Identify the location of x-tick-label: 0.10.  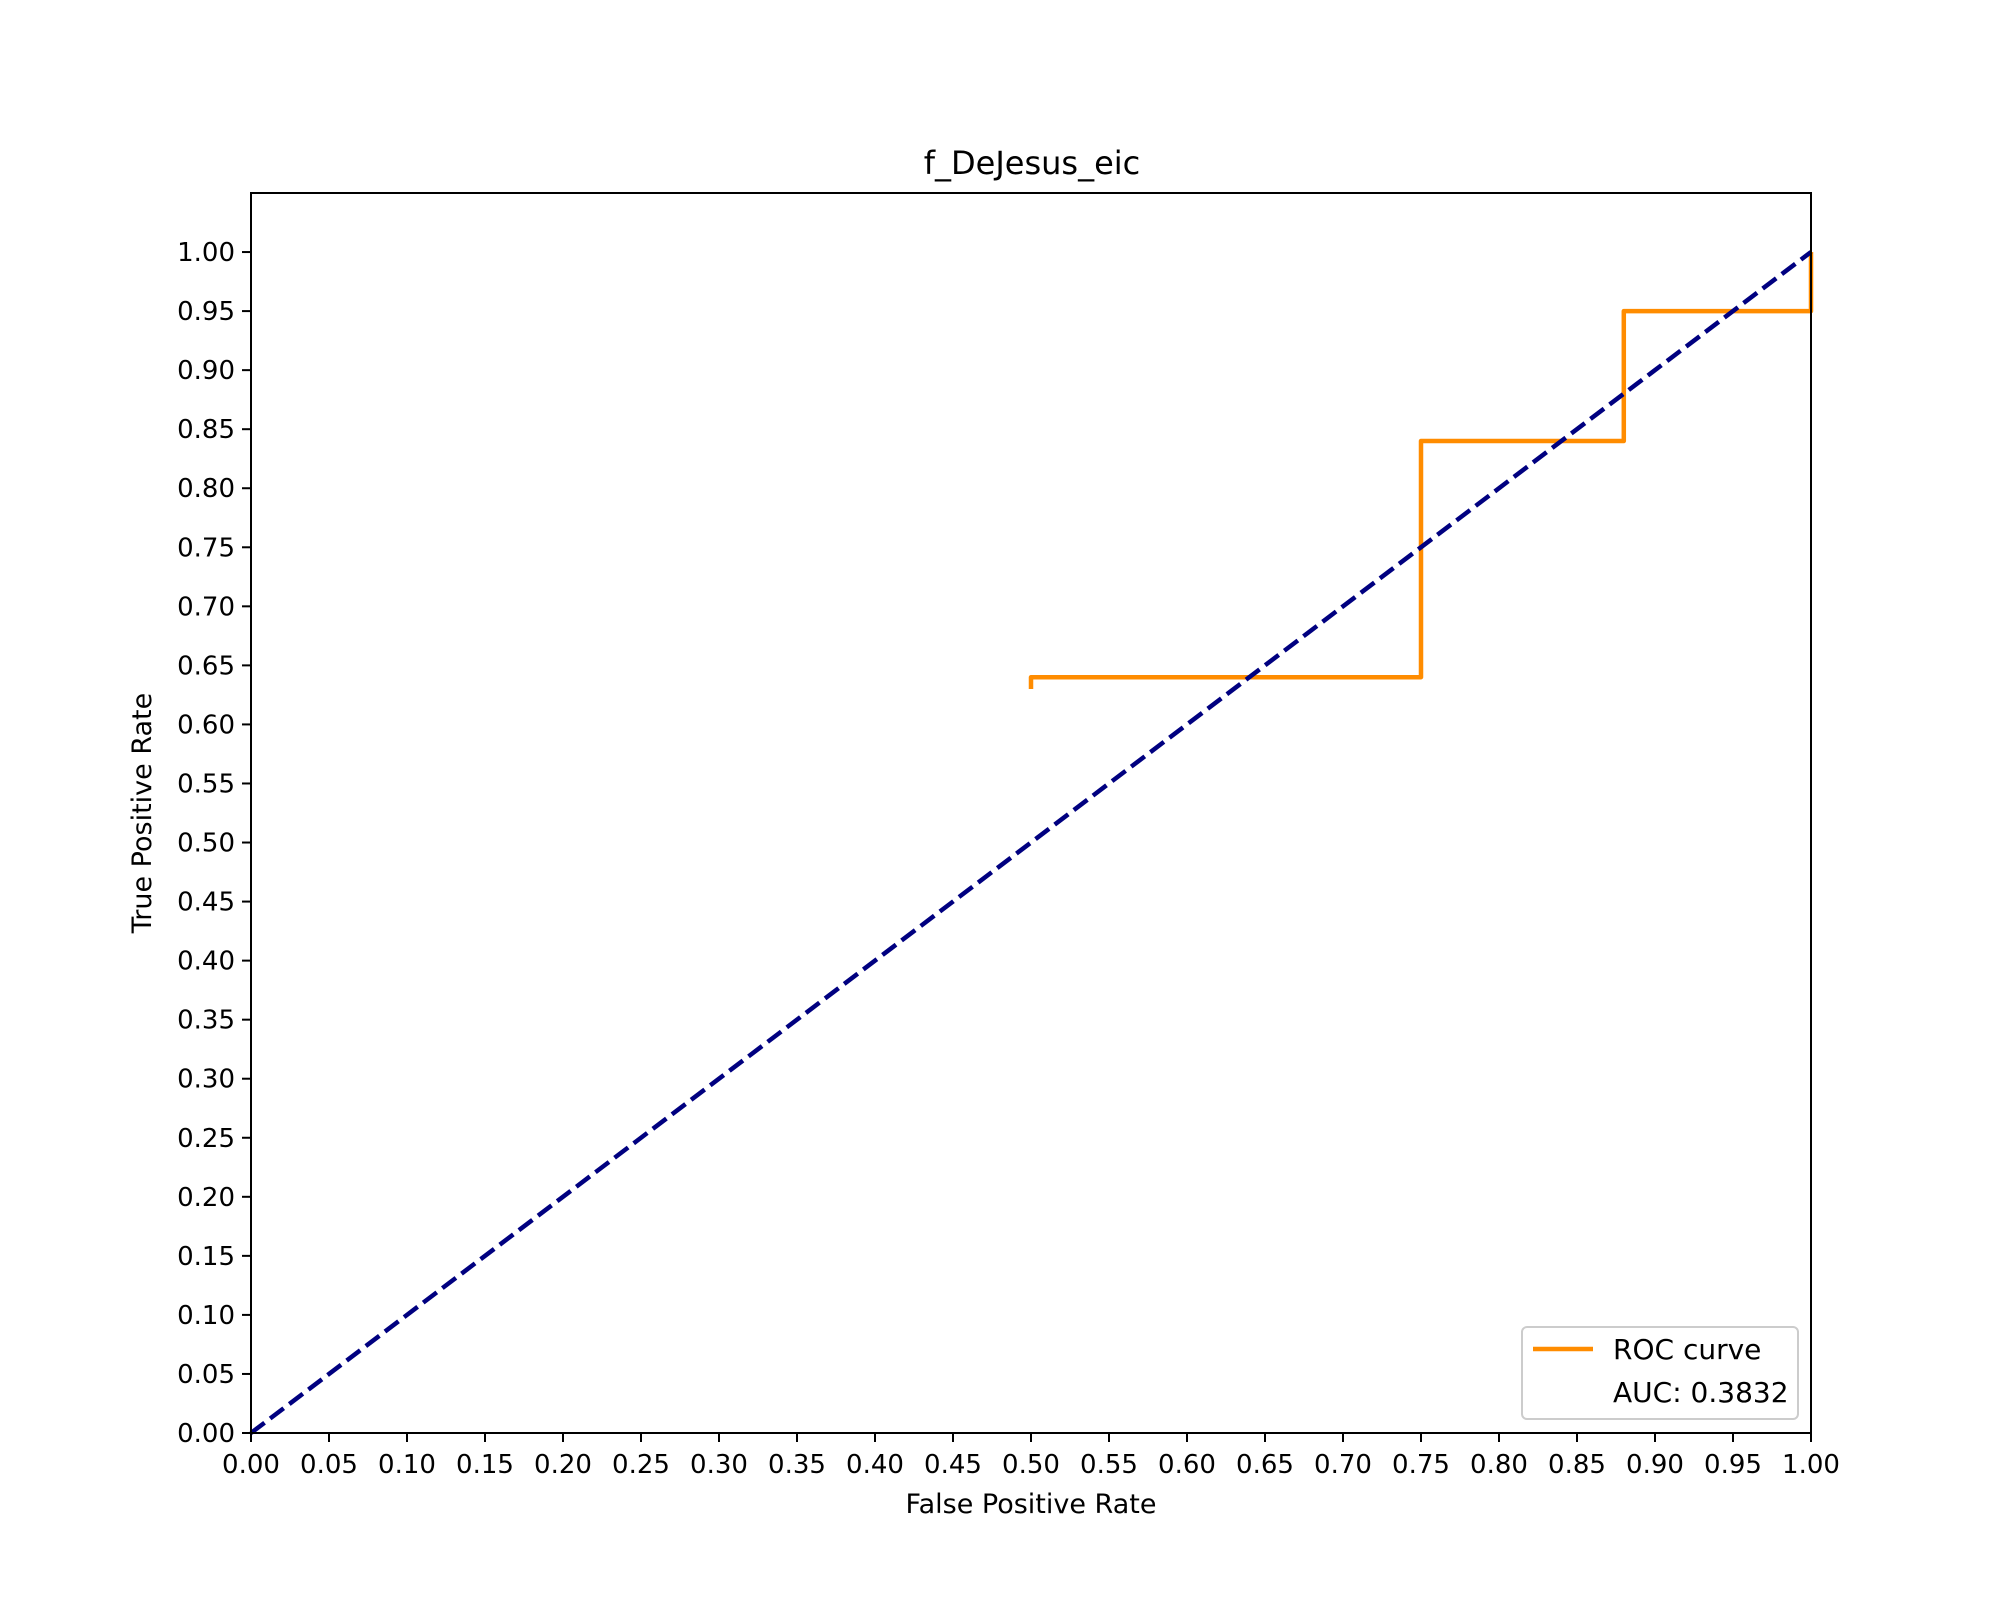
(407, 1465).